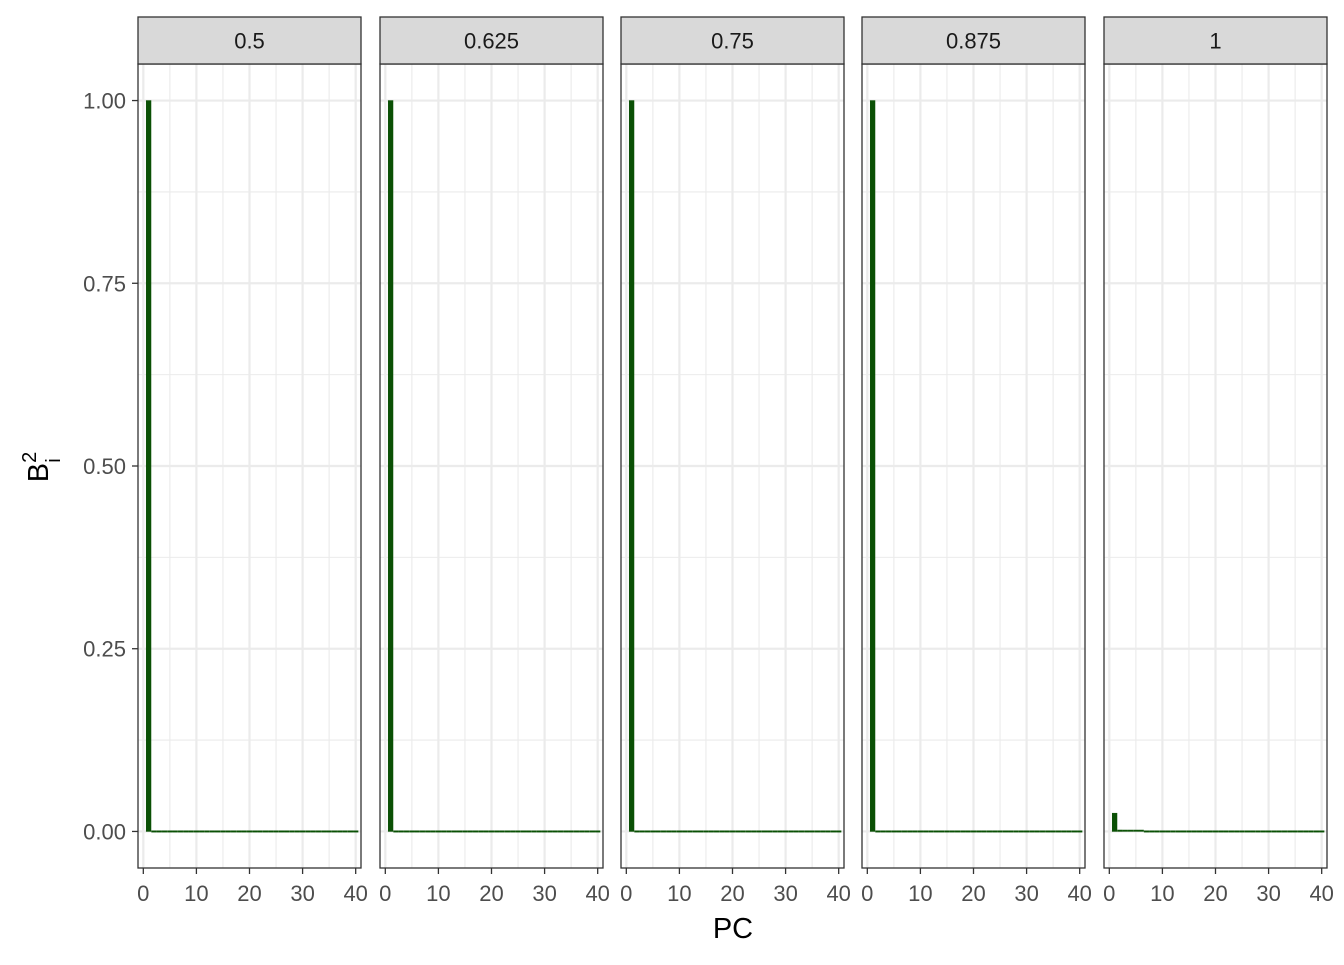  I want to click on x-tick-label: 0, so click(867, 893).